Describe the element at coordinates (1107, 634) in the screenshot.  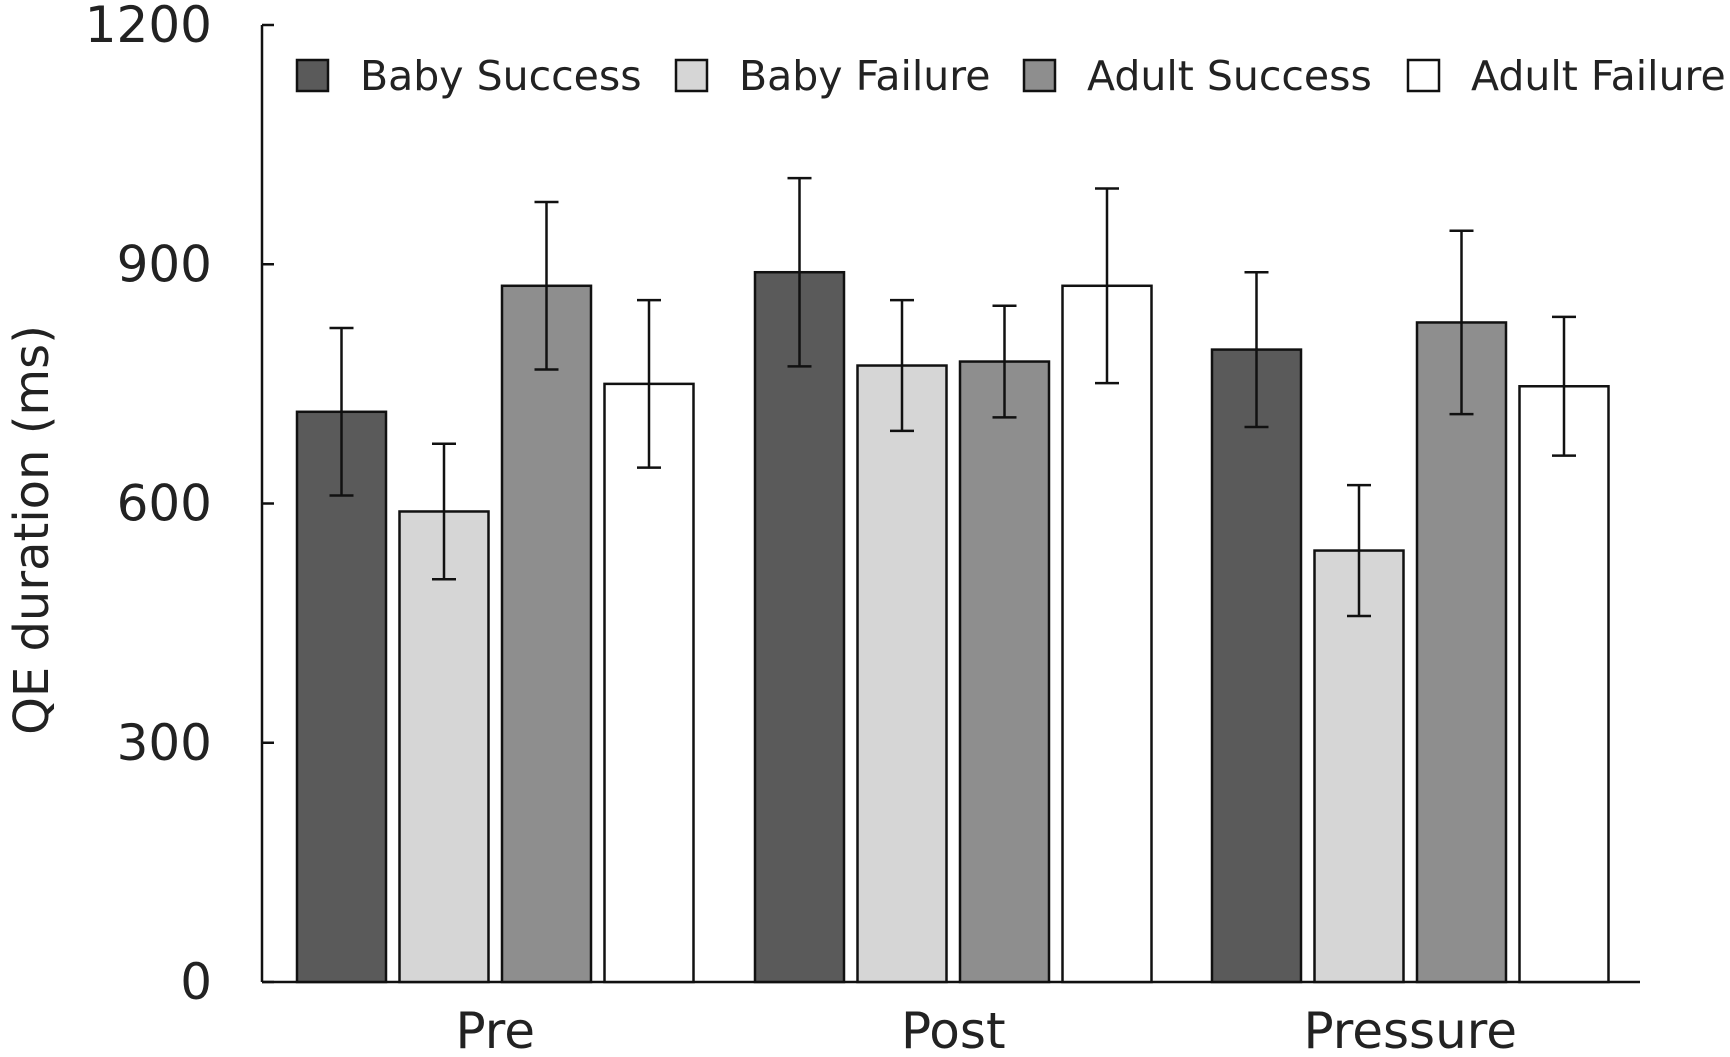
I see `bar-adult-failure-post` at that location.